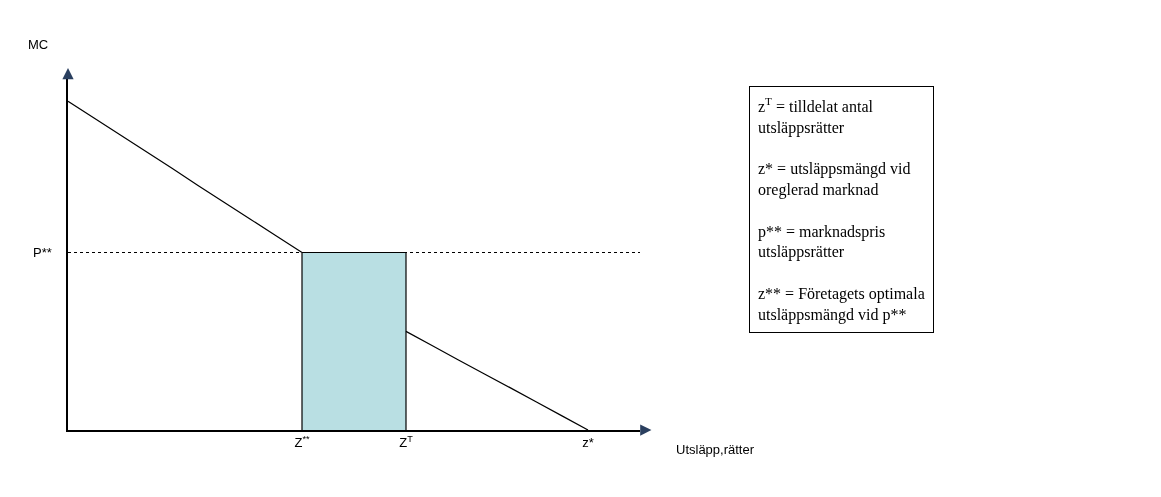 The width and height of the screenshot is (1161, 497). Describe the element at coordinates (715, 449) in the screenshot. I see `x-axis-title: Utsläpp,rätter` at that location.